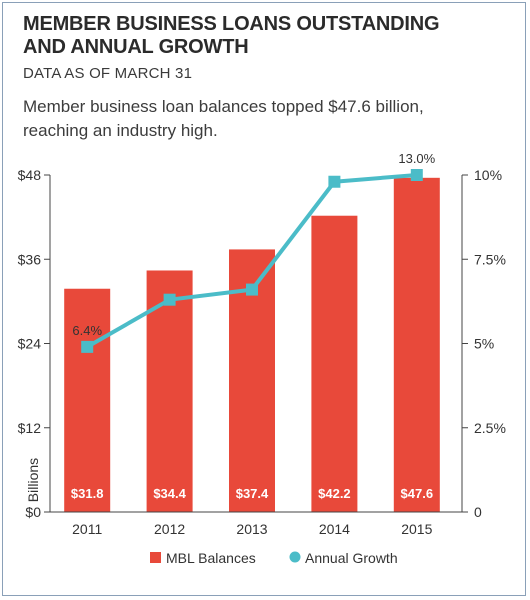 This screenshot has width=530, height=600. Describe the element at coordinates (334, 493) in the screenshot. I see `bar-value-label-2014: $42.2` at that location.